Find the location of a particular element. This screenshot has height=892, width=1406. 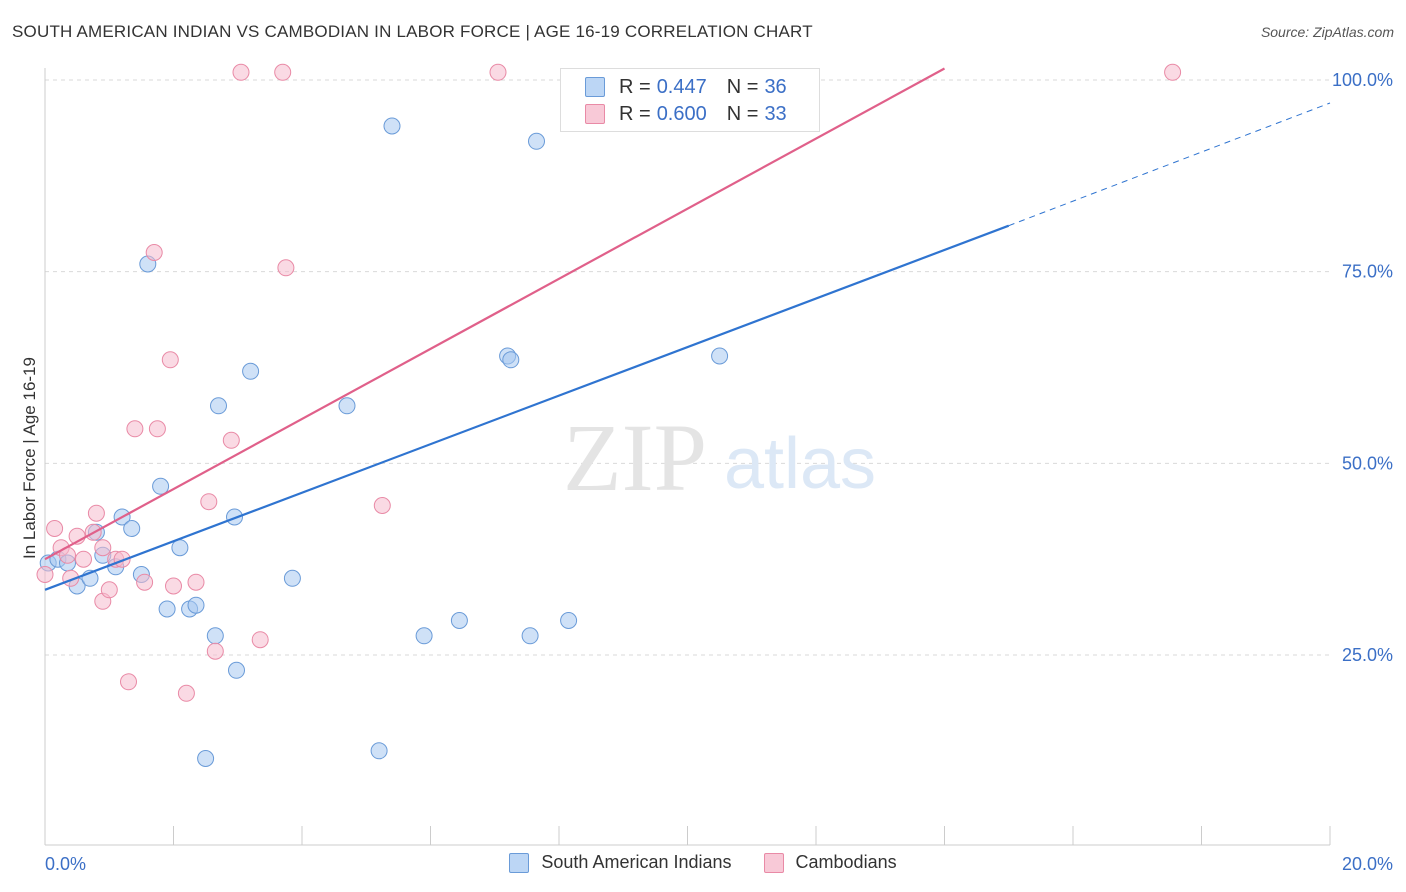

legend-item-south-american-indians: South American Indians is located at coordinates (620, 862).